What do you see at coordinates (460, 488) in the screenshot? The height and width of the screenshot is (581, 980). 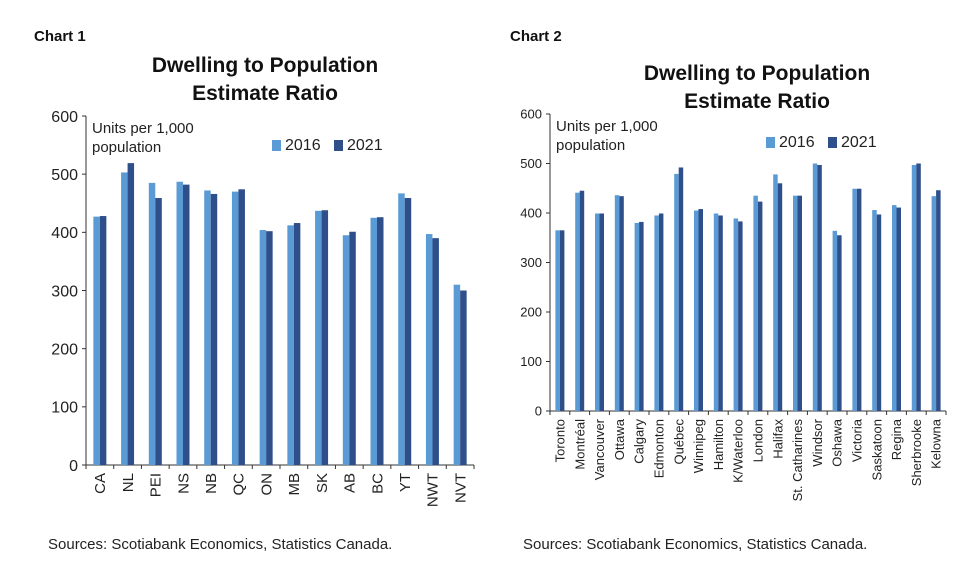 I see `x-tick-label: NVT` at bounding box center [460, 488].